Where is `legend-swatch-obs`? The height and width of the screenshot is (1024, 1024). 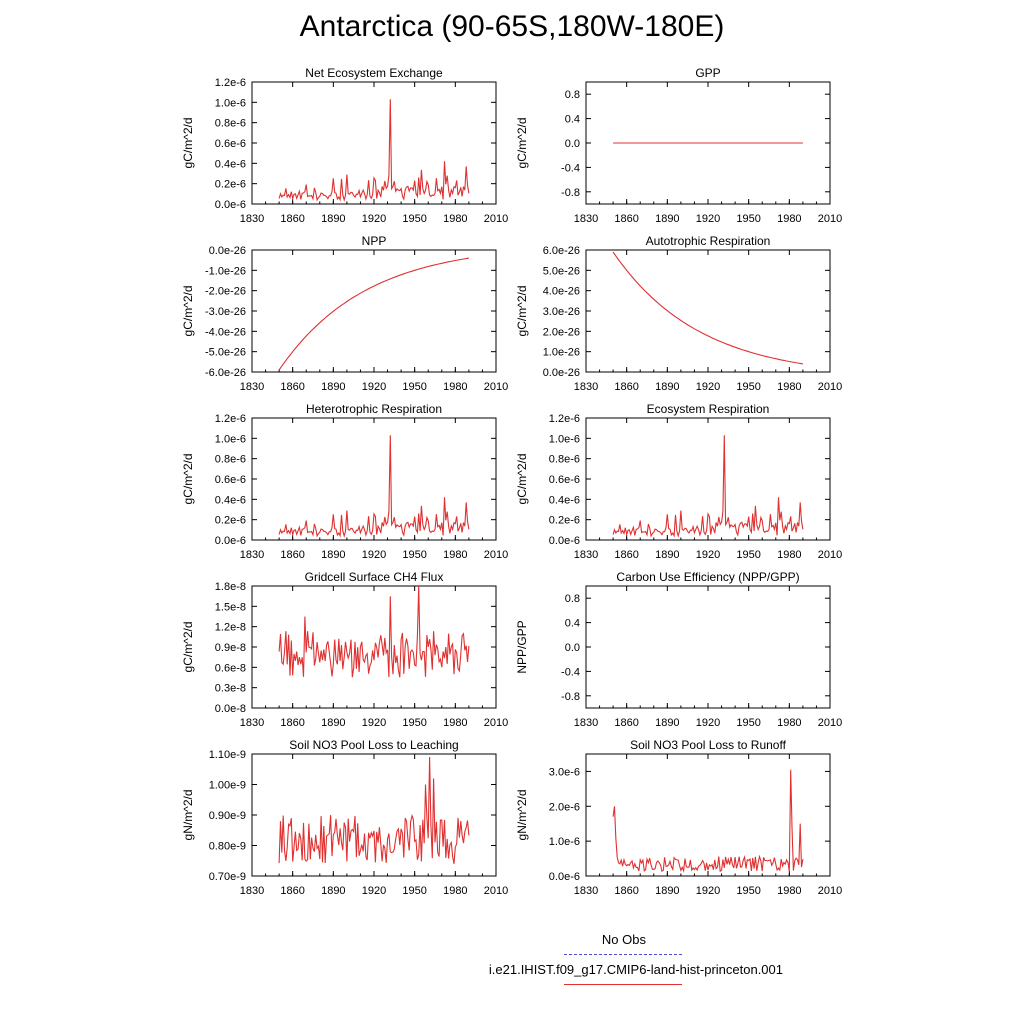
legend-swatch-obs is located at coordinates (623, 954).